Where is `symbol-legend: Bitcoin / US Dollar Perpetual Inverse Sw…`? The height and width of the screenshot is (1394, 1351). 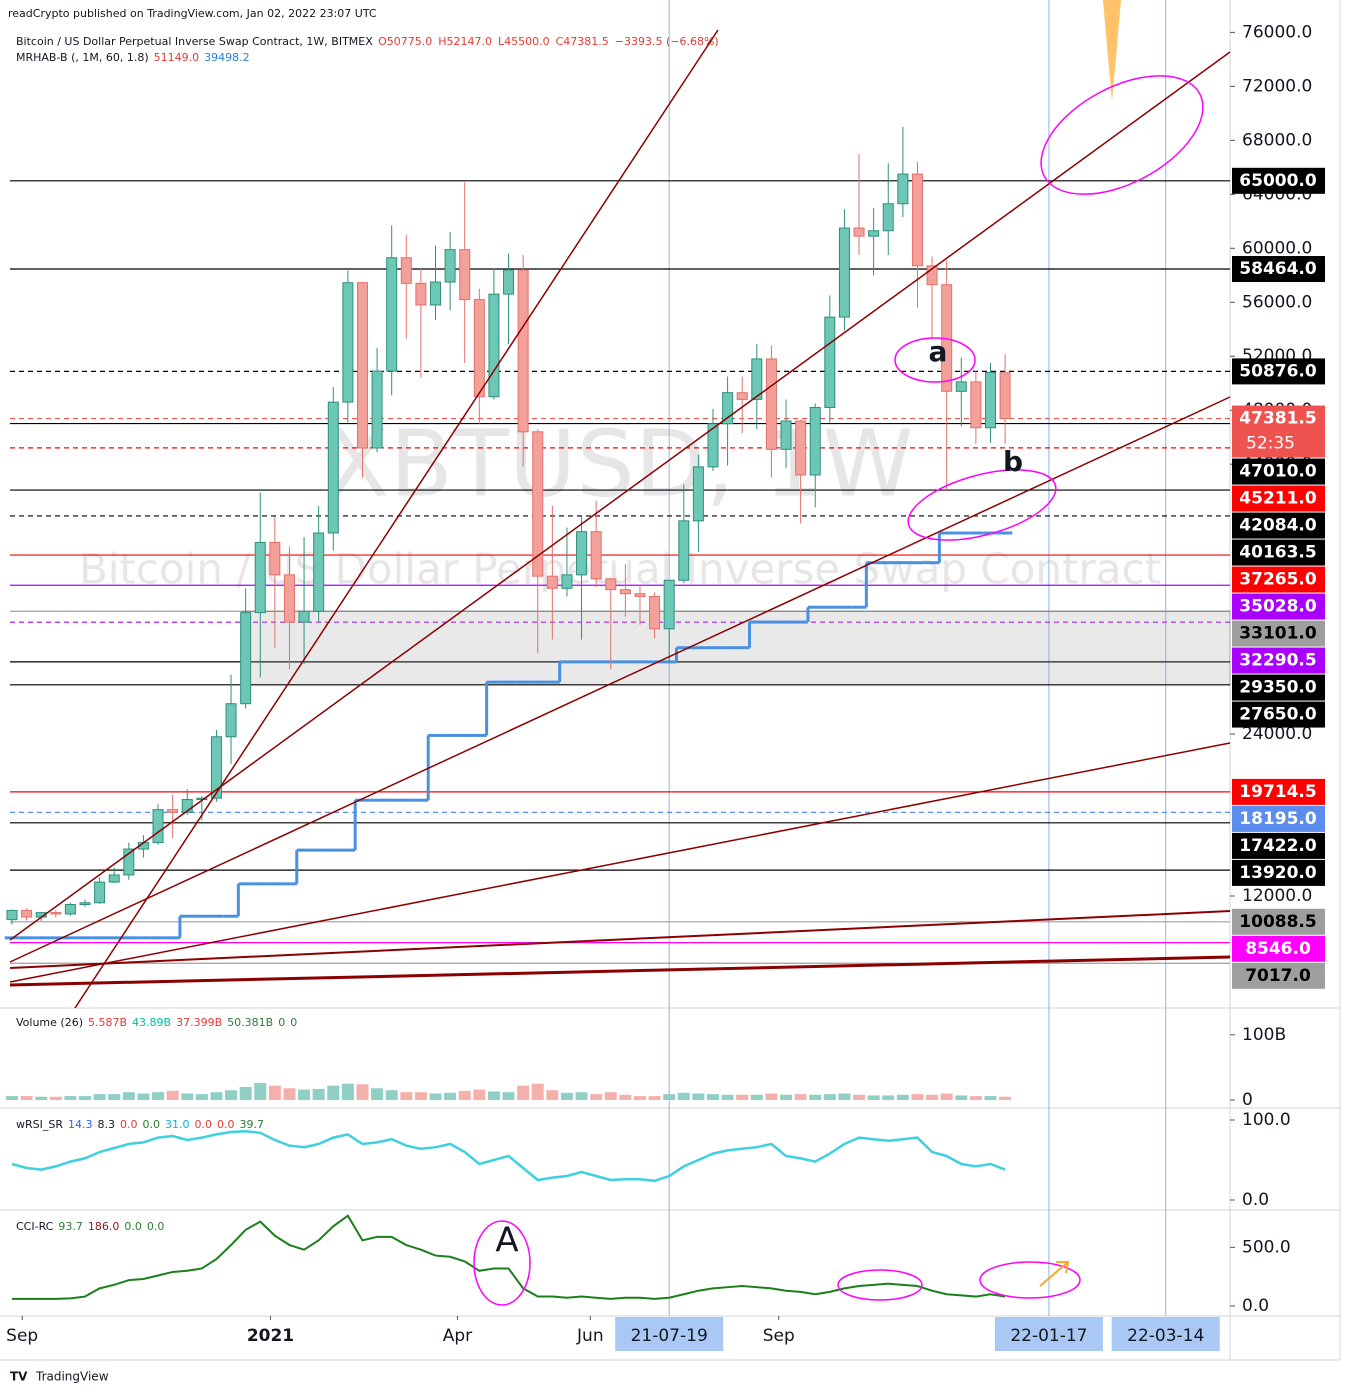 symbol-legend: Bitcoin / US Dollar Perpetual Inverse Sw… is located at coordinates (367, 41).